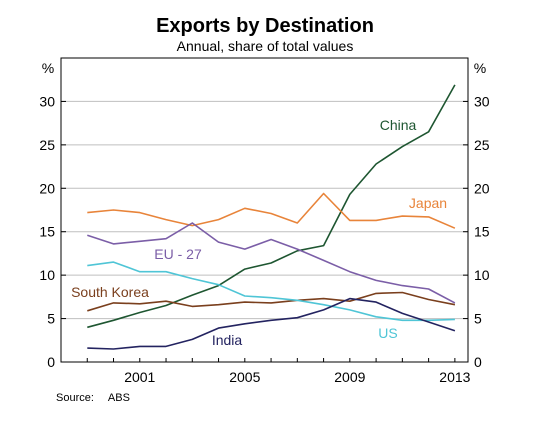 This screenshot has height=435, width=540. I want to click on chart-subtitle: Annual, share of total values, so click(265, 46).